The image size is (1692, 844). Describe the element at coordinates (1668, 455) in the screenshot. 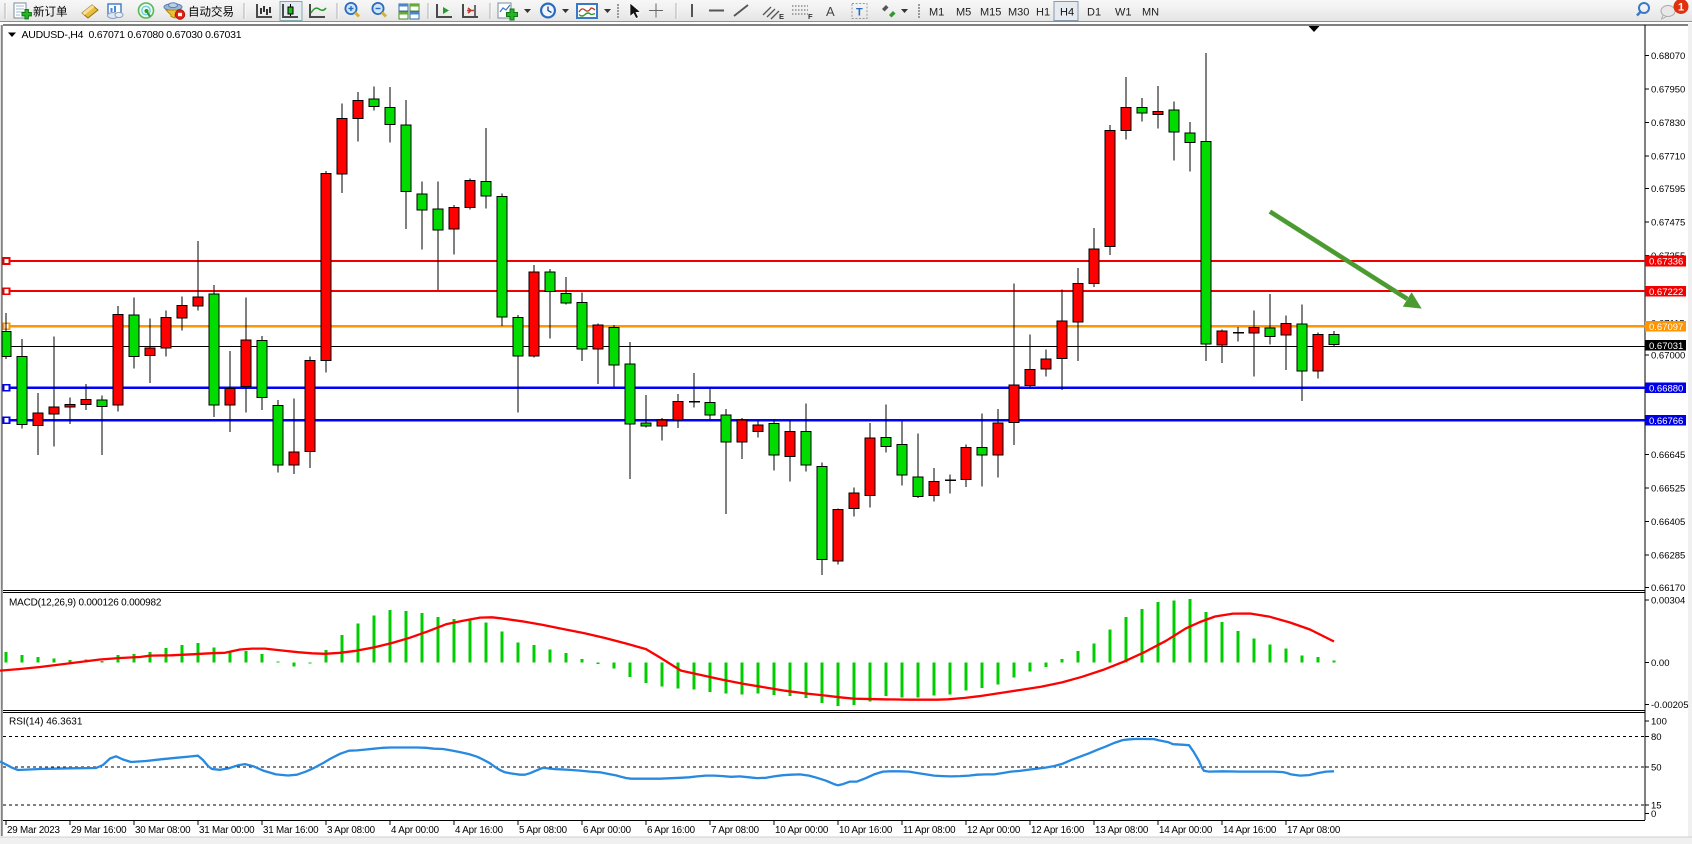

I see `svg-text: 0.66645` at that location.